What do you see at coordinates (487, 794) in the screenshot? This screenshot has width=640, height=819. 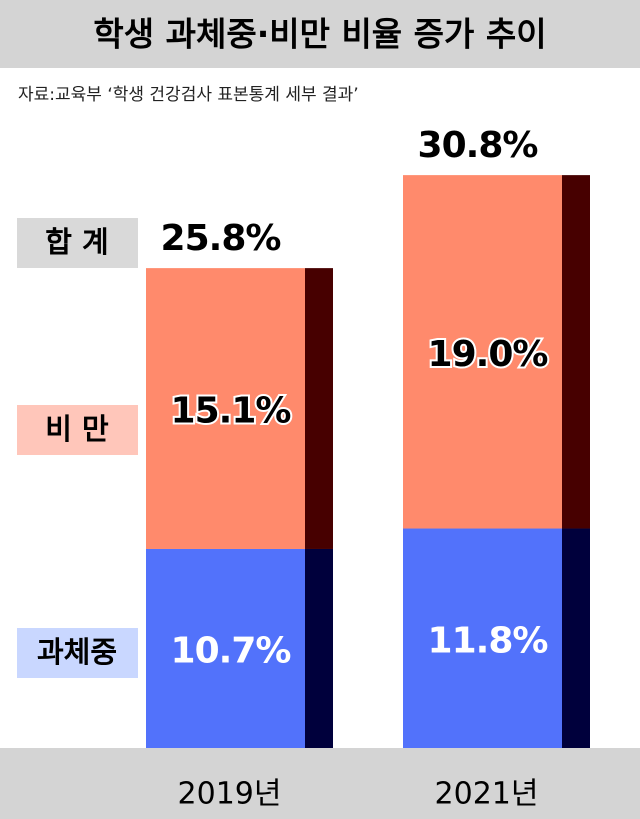 I see `x-tick-label: 2021년` at bounding box center [487, 794].